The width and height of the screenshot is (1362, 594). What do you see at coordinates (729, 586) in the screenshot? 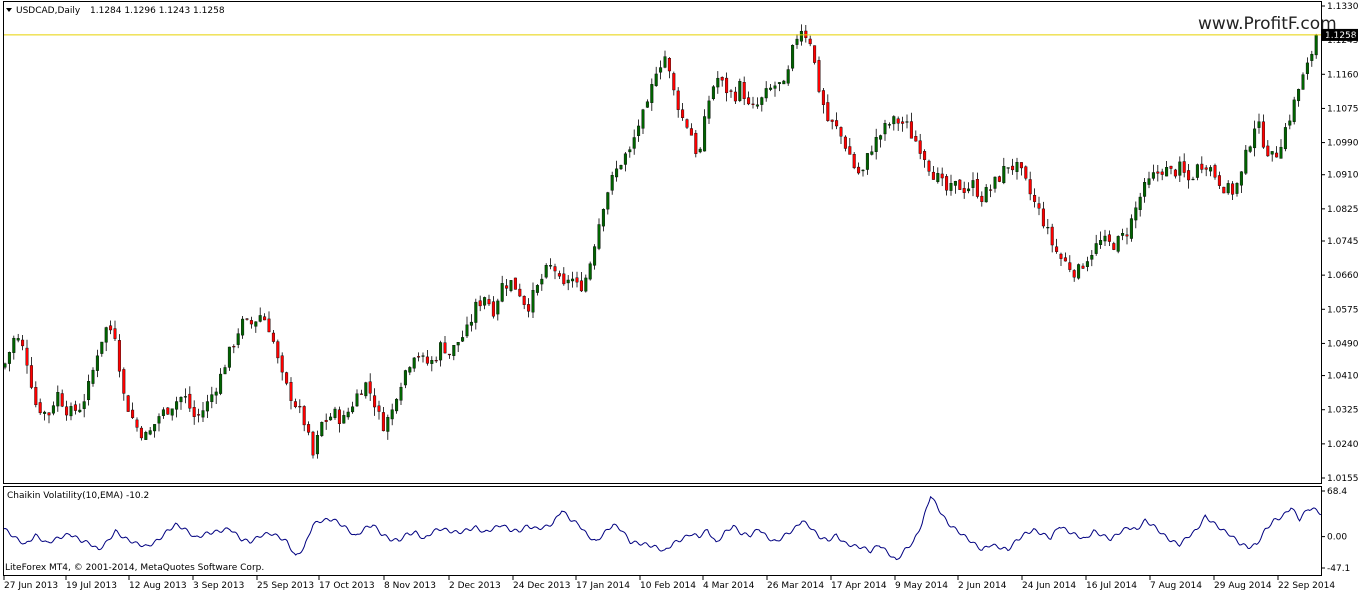
I see `time-tick-label: 4 Mar 2014` at bounding box center [729, 586].